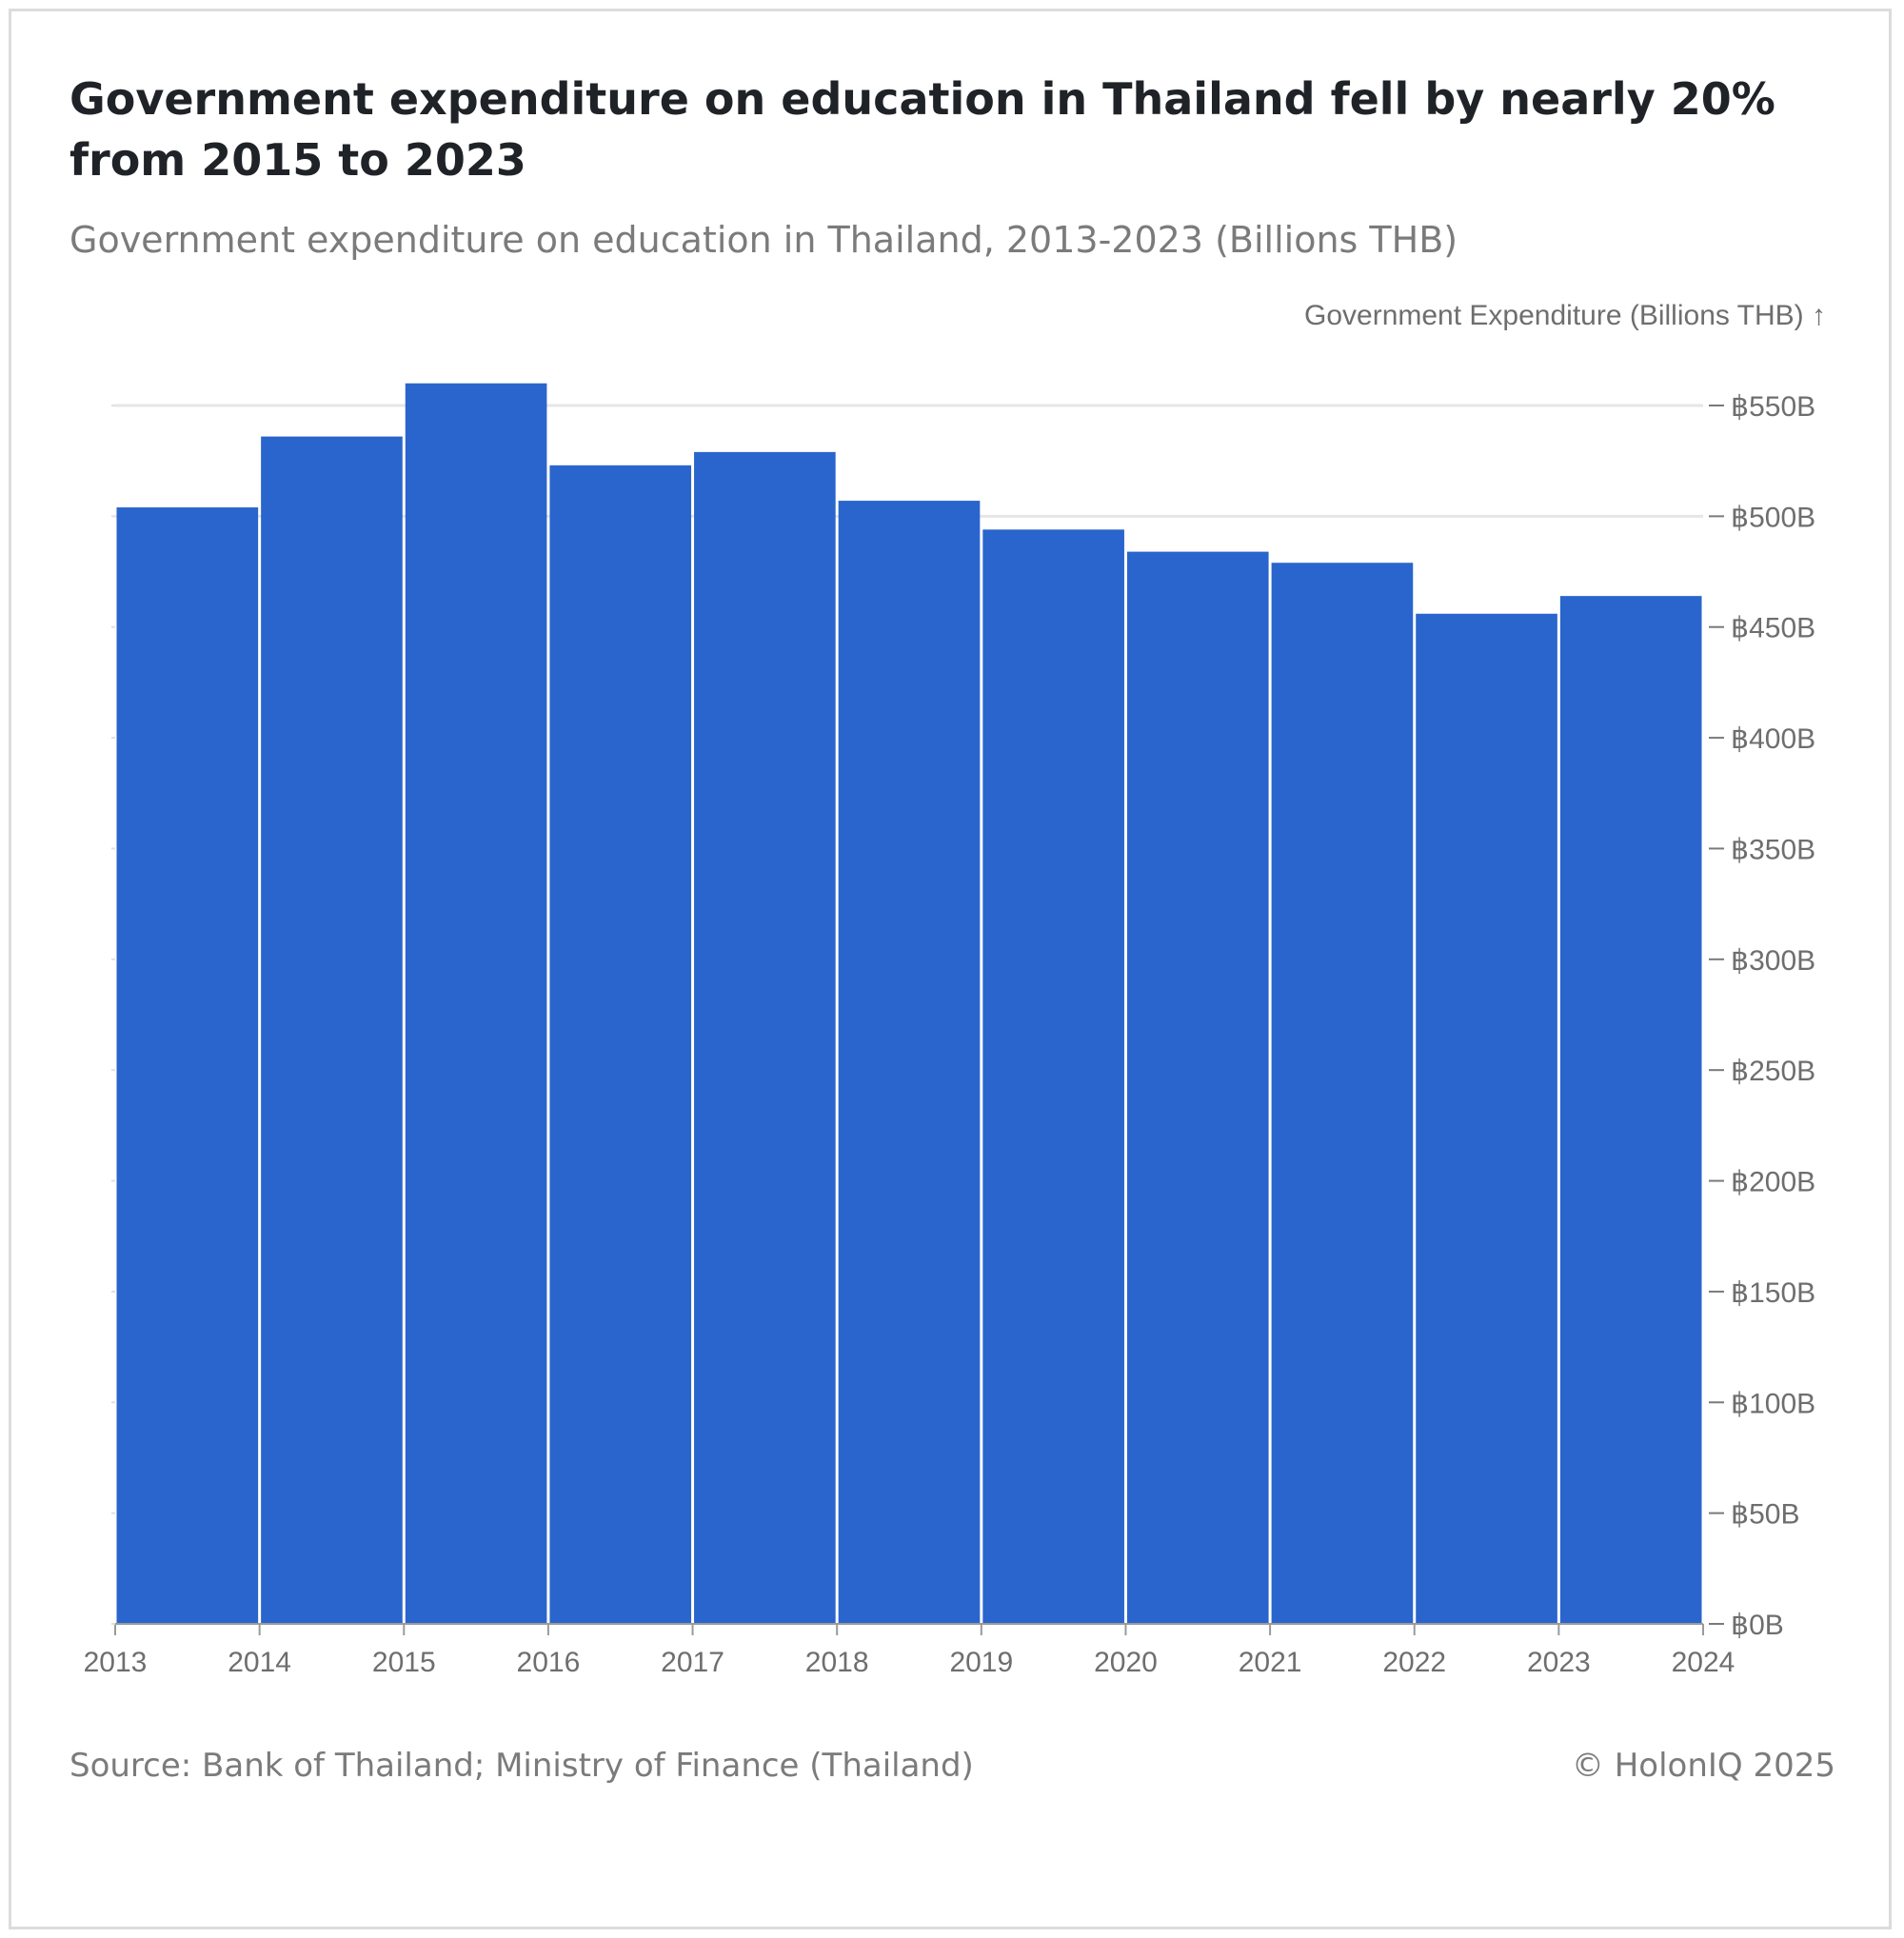  I want to click on y-tick-label-550: ฿550B, so click(1773, 407).